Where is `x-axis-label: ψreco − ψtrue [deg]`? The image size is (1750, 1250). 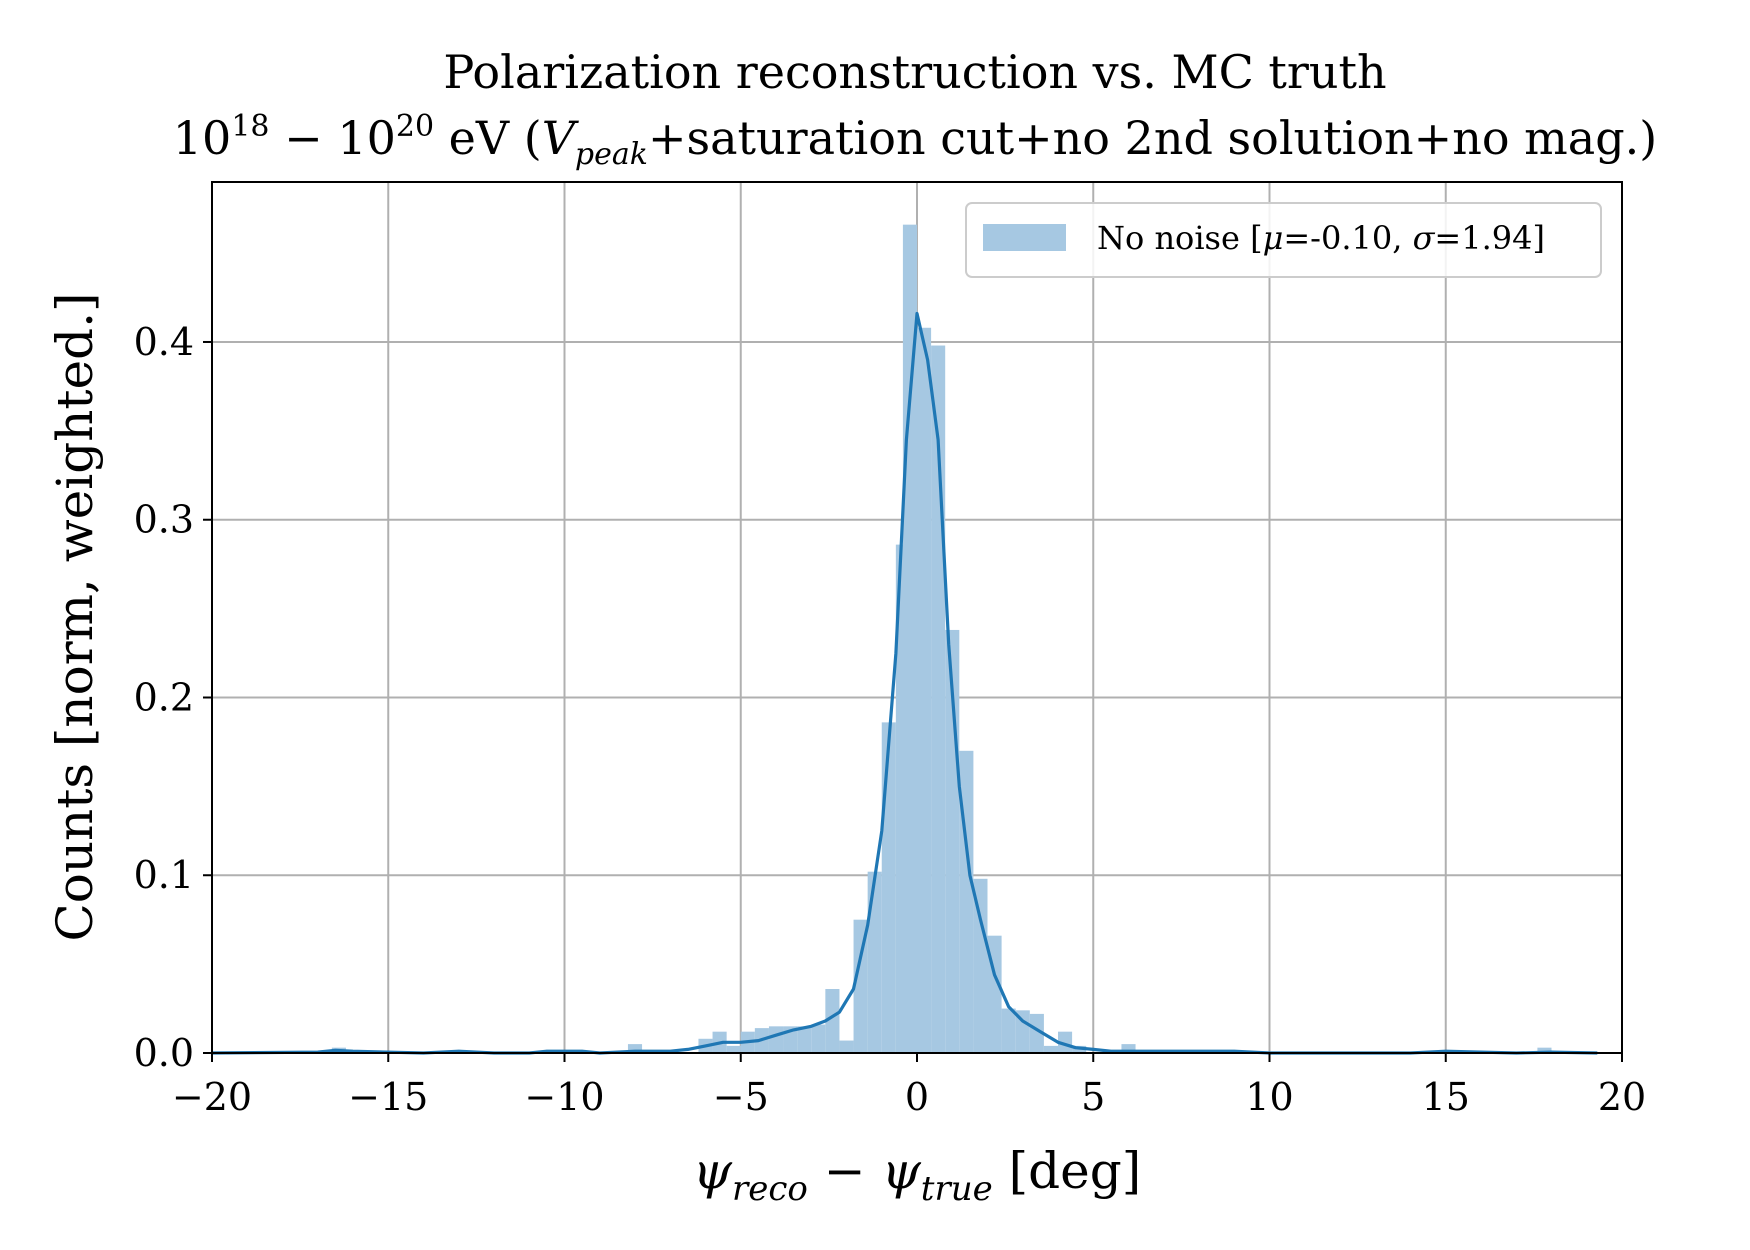 x-axis-label: ψreco − ψtrue [deg] is located at coordinates (917, 1175).